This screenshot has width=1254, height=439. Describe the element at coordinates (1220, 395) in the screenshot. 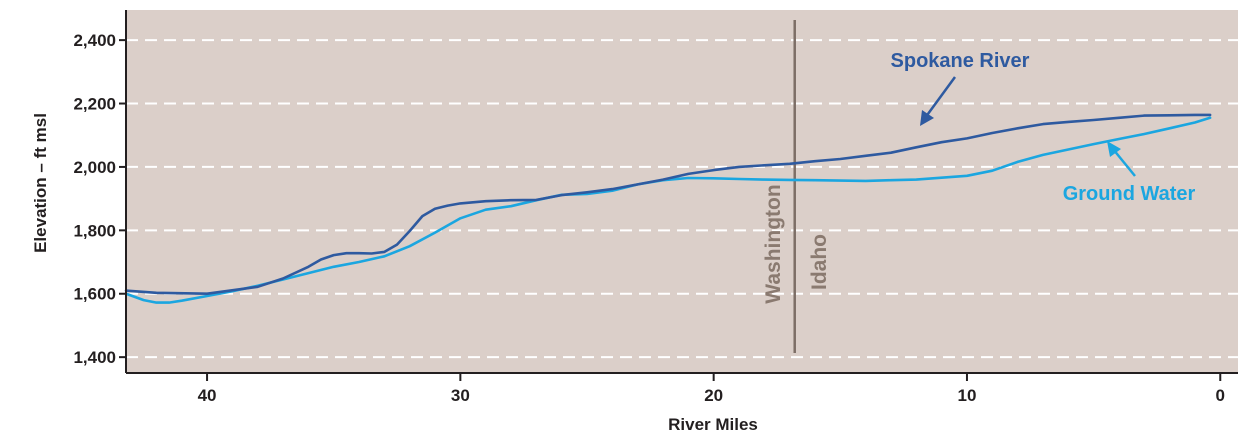

I see `x-tick-label: 0` at that location.